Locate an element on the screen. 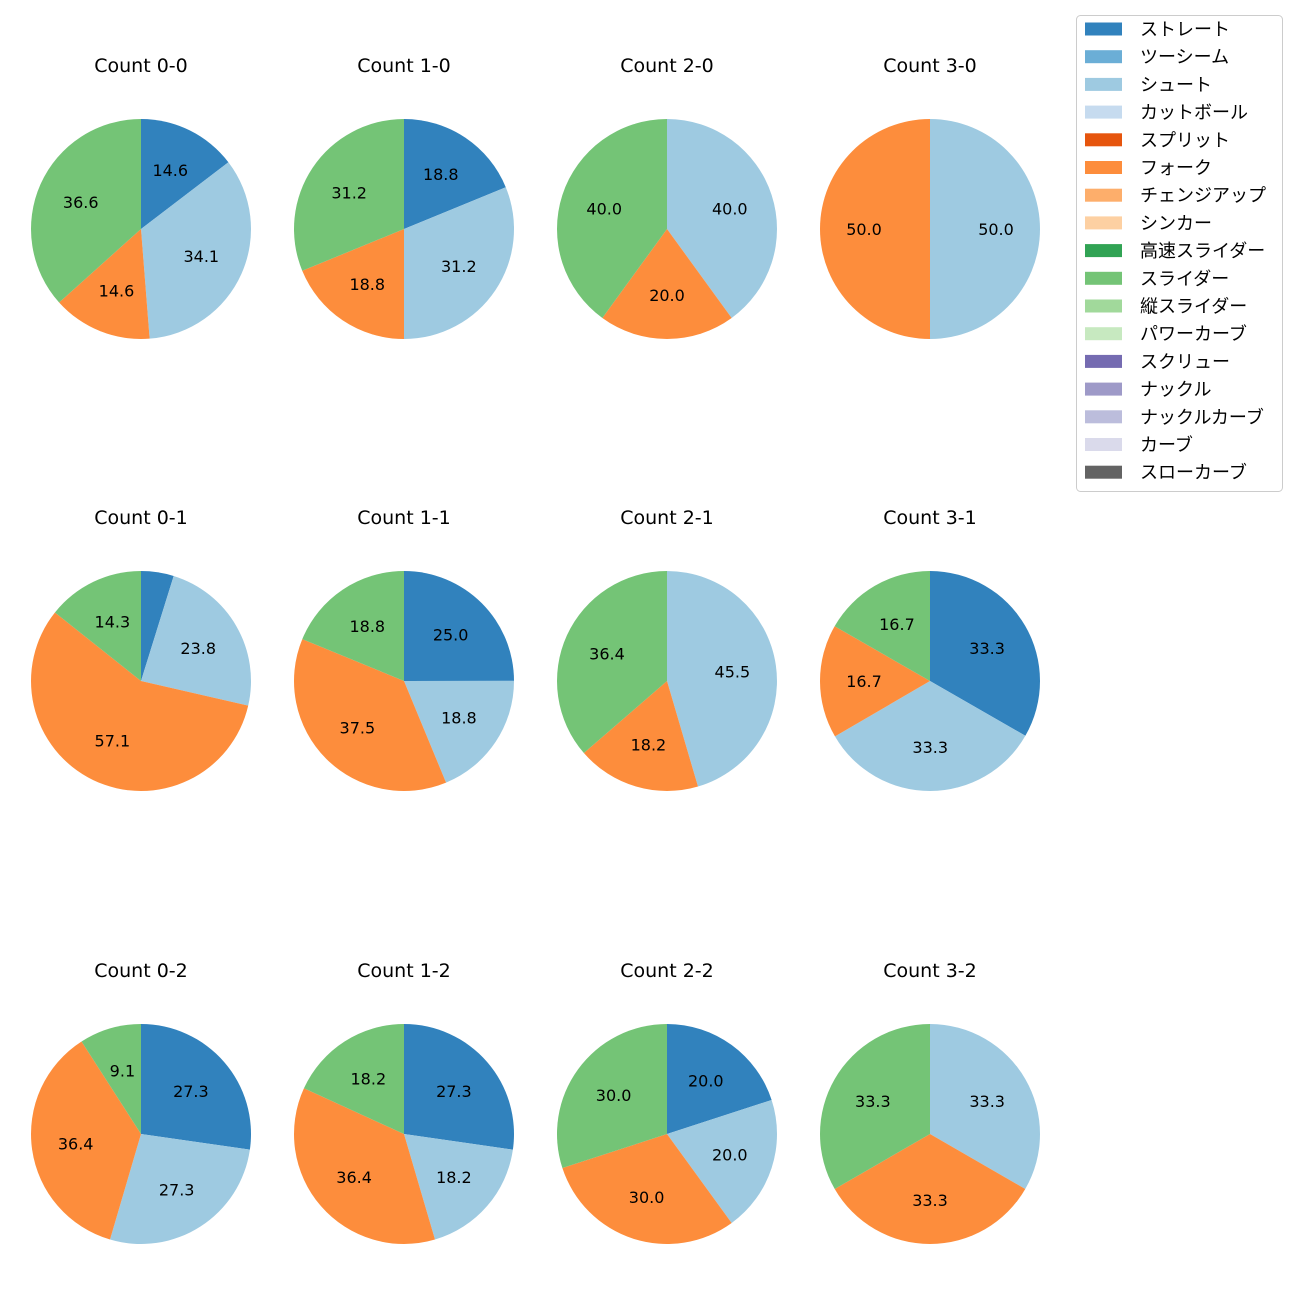 Image resolution: width=1300 pixels, height=1300 pixels. legend-label: ストレート is located at coordinates (1185, 30).